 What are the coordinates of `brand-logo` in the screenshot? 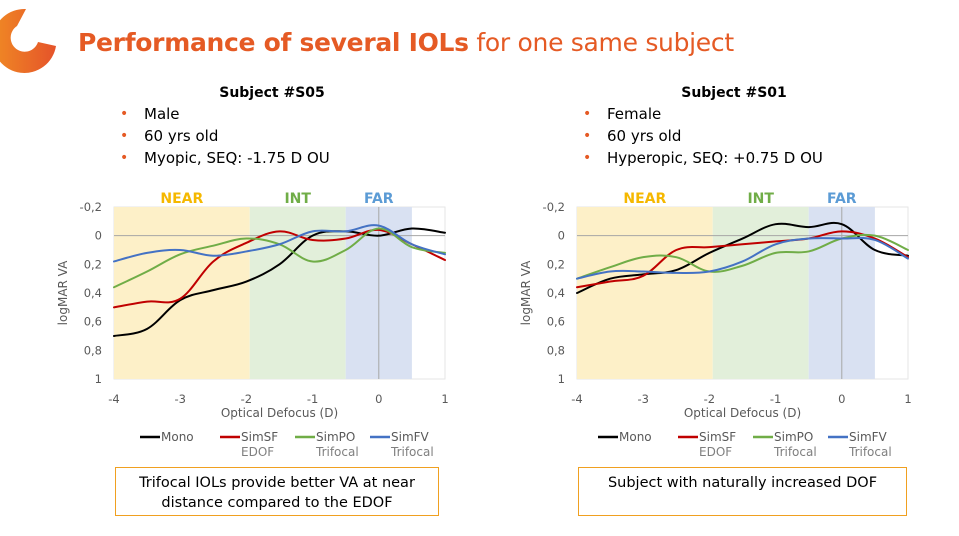 It's located at (28, 40).